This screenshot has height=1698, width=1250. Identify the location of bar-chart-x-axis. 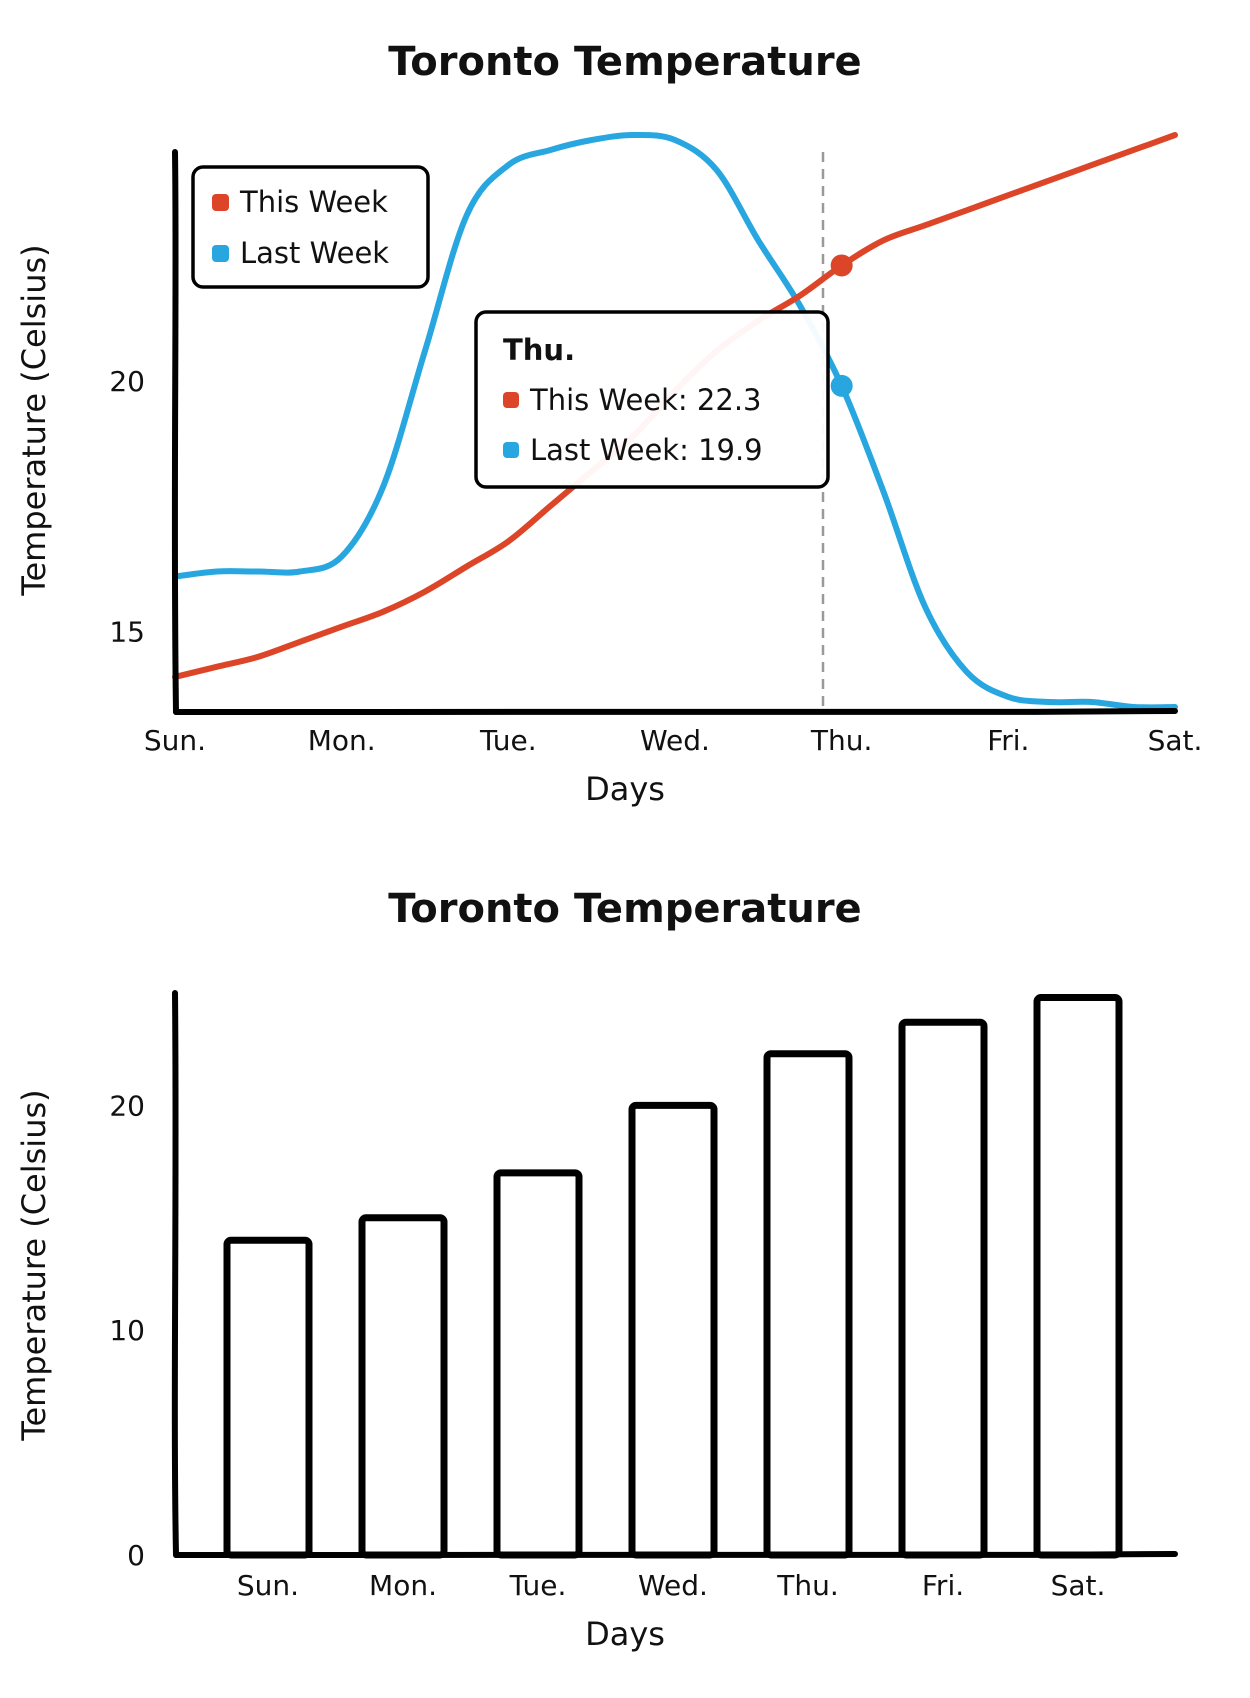
(675, 1555).